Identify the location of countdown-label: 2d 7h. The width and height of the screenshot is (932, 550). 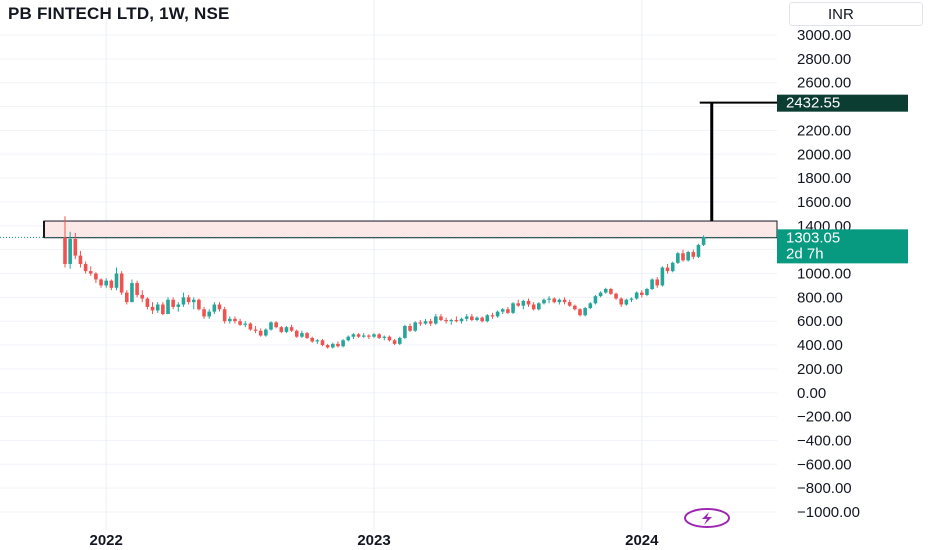
(805, 253).